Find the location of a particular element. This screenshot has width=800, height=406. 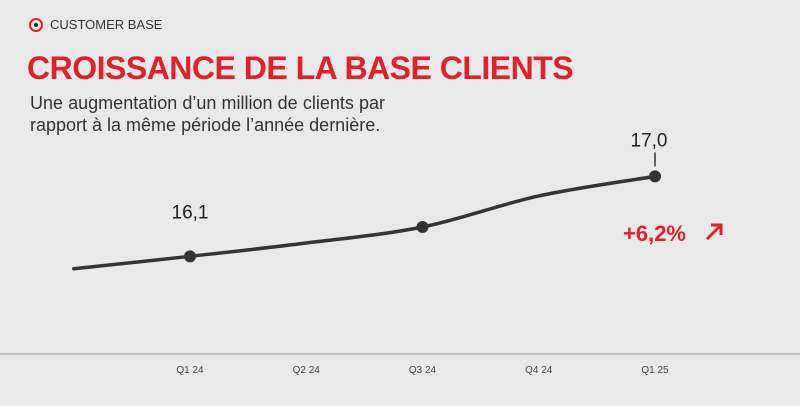

value-label: 16,1 is located at coordinates (190, 212).